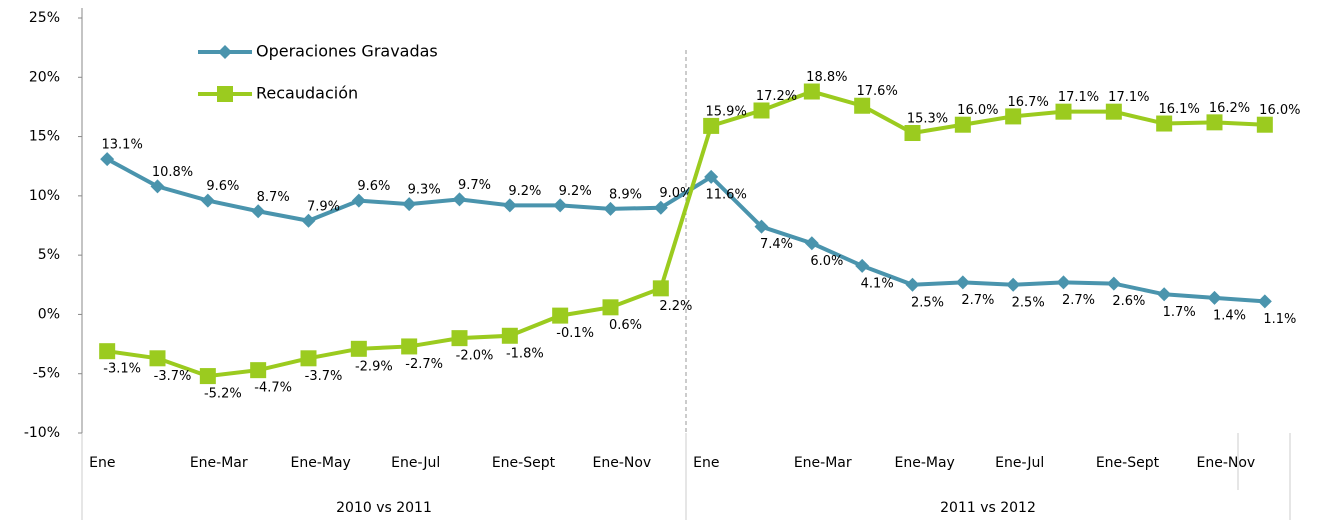 Image resolution: width=1327 pixels, height=524 pixels. Describe the element at coordinates (1179, 312) in the screenshot. I see `data-label: 1.7%` at that location.